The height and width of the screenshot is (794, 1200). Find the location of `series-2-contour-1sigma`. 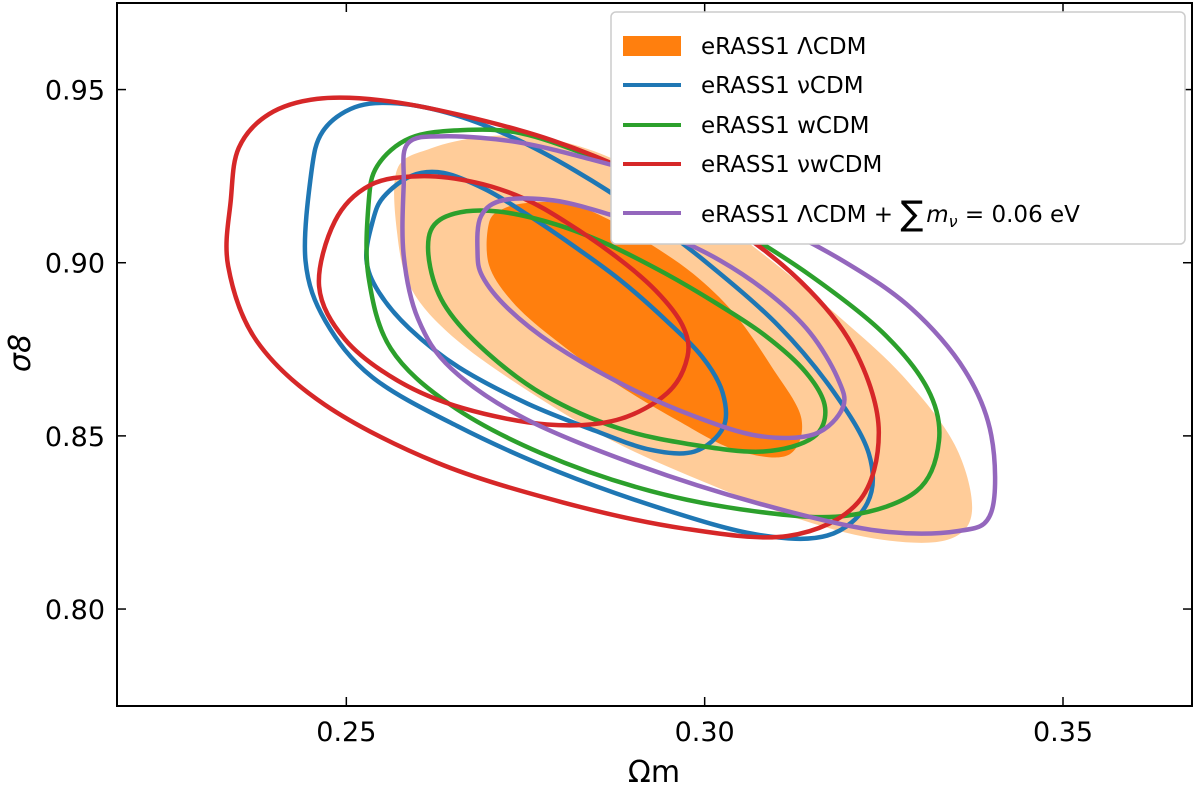

series-2-contour-1sigma is located at coordinates (626, 331).